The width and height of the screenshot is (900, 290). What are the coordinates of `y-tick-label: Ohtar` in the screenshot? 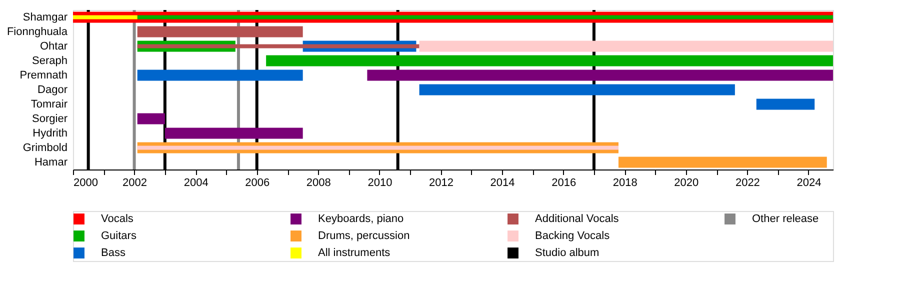 It's located at (54, 46).